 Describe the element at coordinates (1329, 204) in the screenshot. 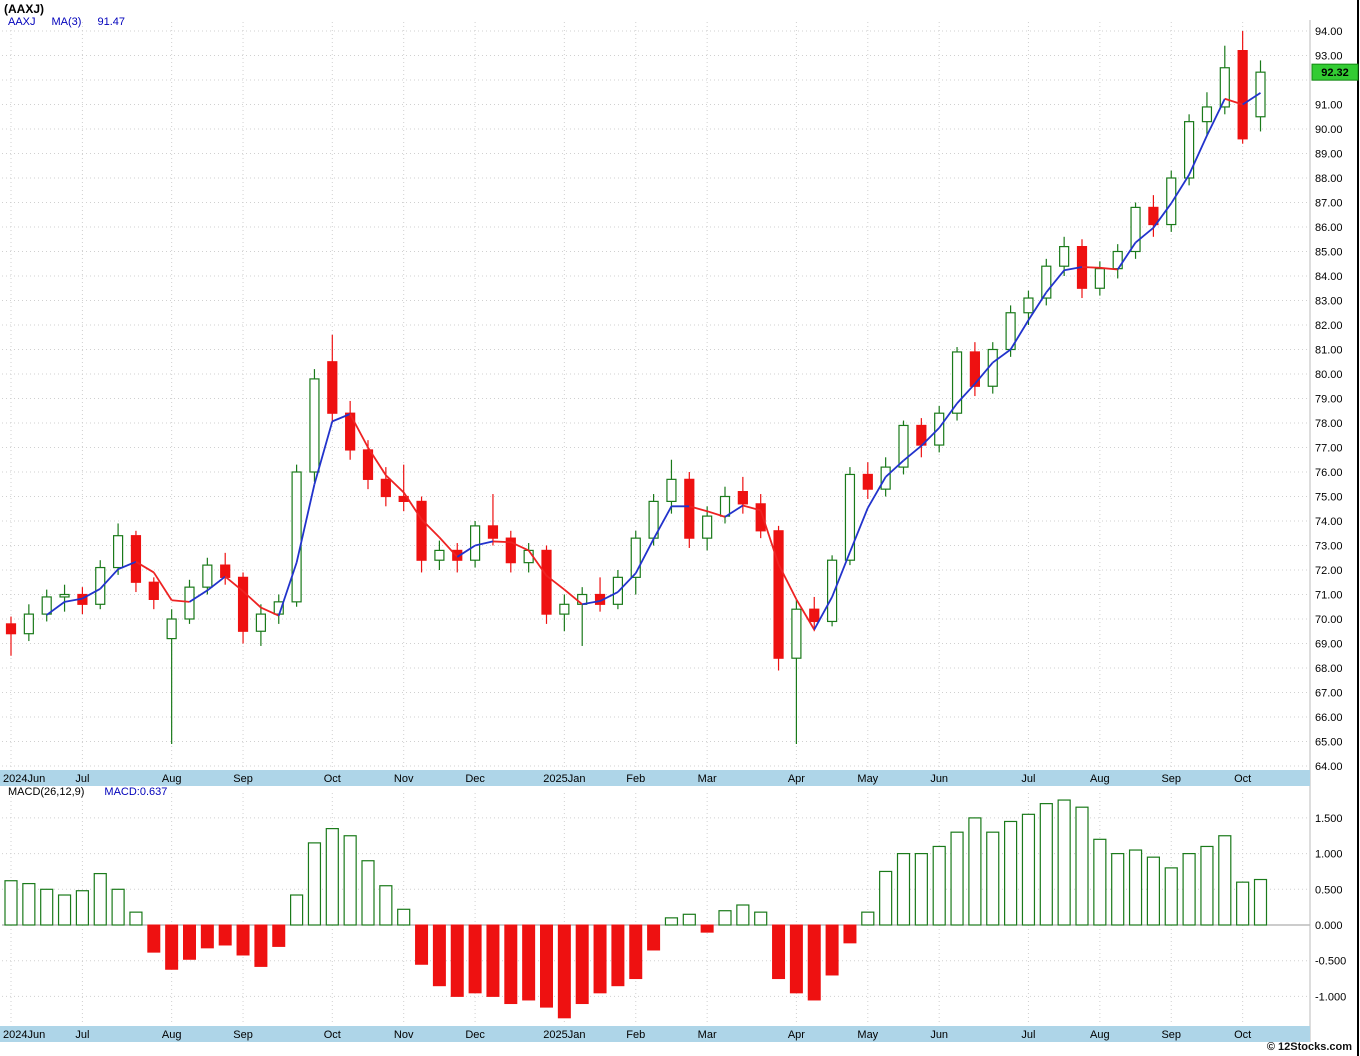

I see `price-tick-label: 87.00` at that location.